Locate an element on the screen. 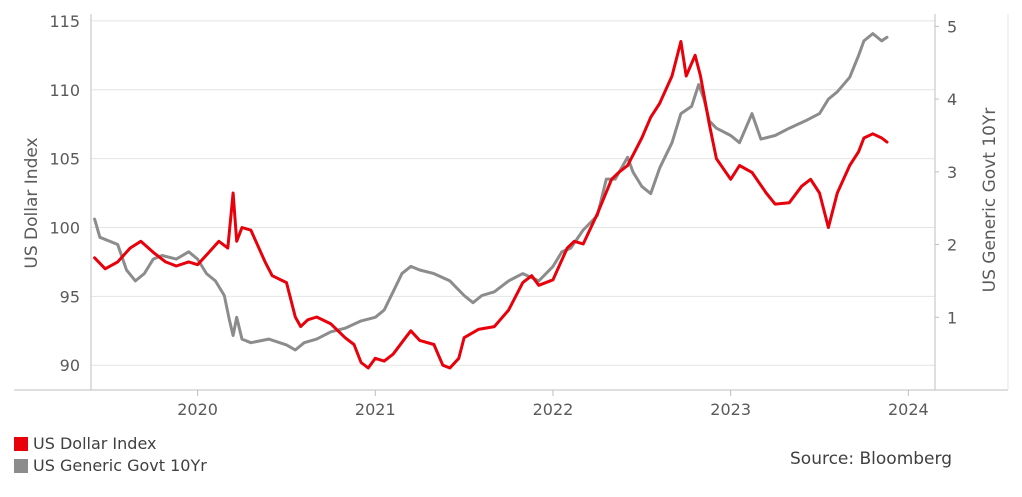 This screenshot has width=1022, height=497. legend: US Dollar Index US Generic Govt 10Yr is located at coordinates (110, 455).